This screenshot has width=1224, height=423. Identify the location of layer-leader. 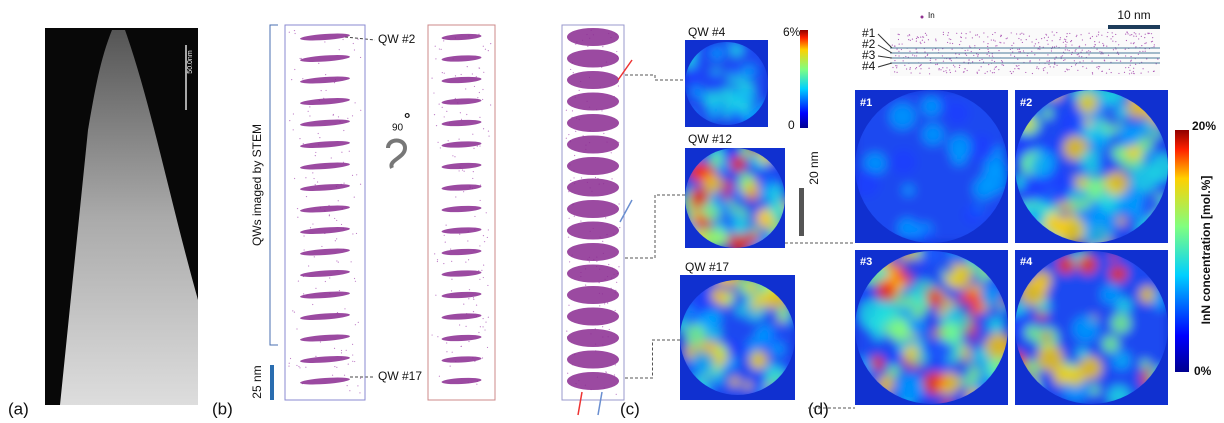
(885, 41).